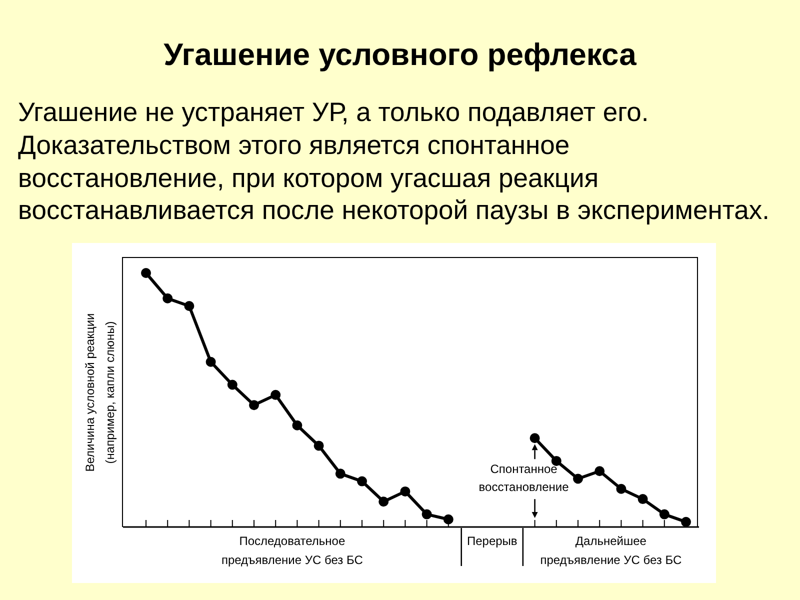 The height and width of the screenshot is (600, 800). I want to click on annotation: Спонтанное восстановление, so click(524, 478).